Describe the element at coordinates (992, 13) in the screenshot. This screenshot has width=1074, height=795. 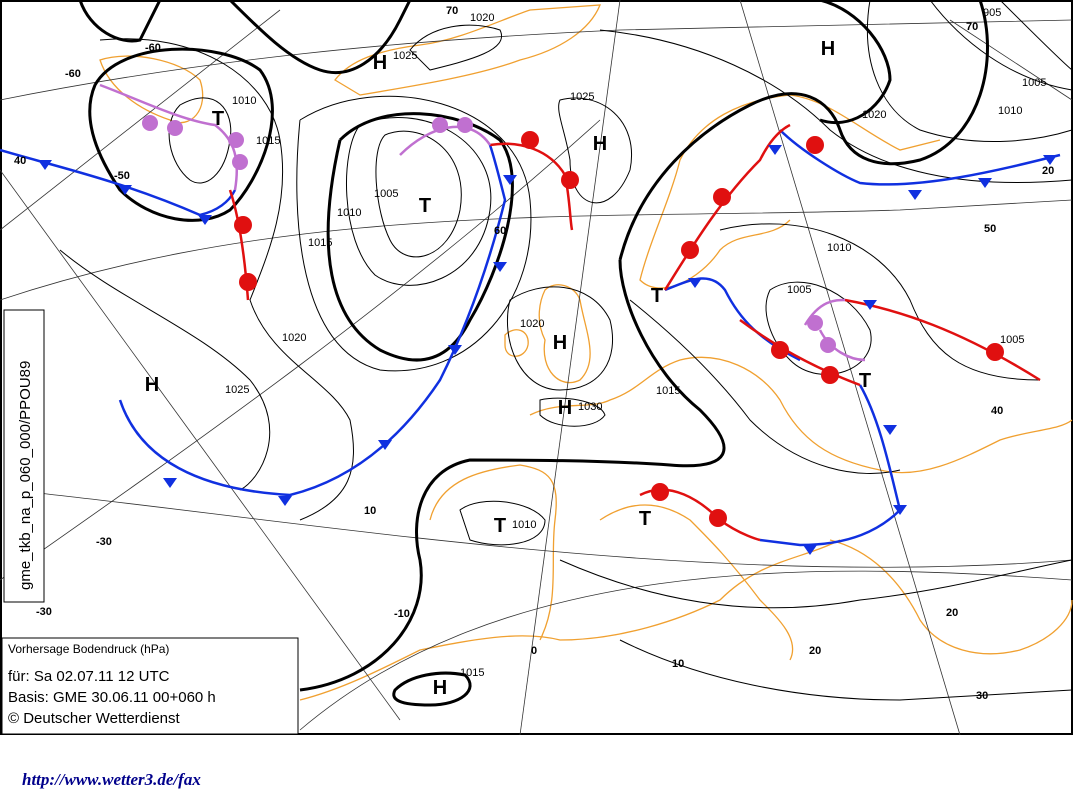
I see `isobar-label: 905` at that location.